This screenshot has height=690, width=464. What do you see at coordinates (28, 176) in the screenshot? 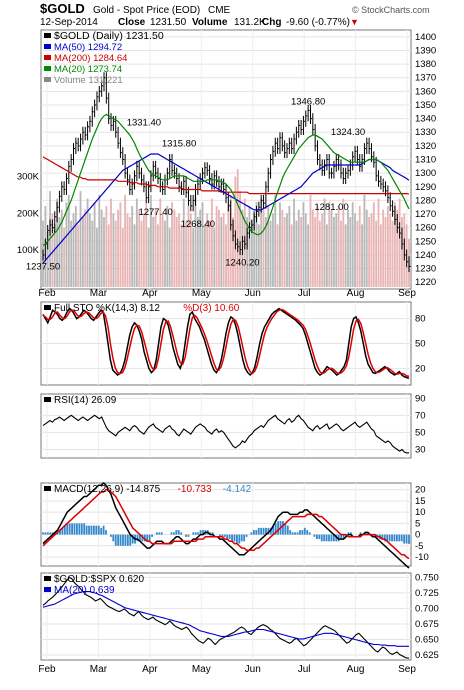
I see `volume-tick-label: 300K` at bounding box center [28, 176].